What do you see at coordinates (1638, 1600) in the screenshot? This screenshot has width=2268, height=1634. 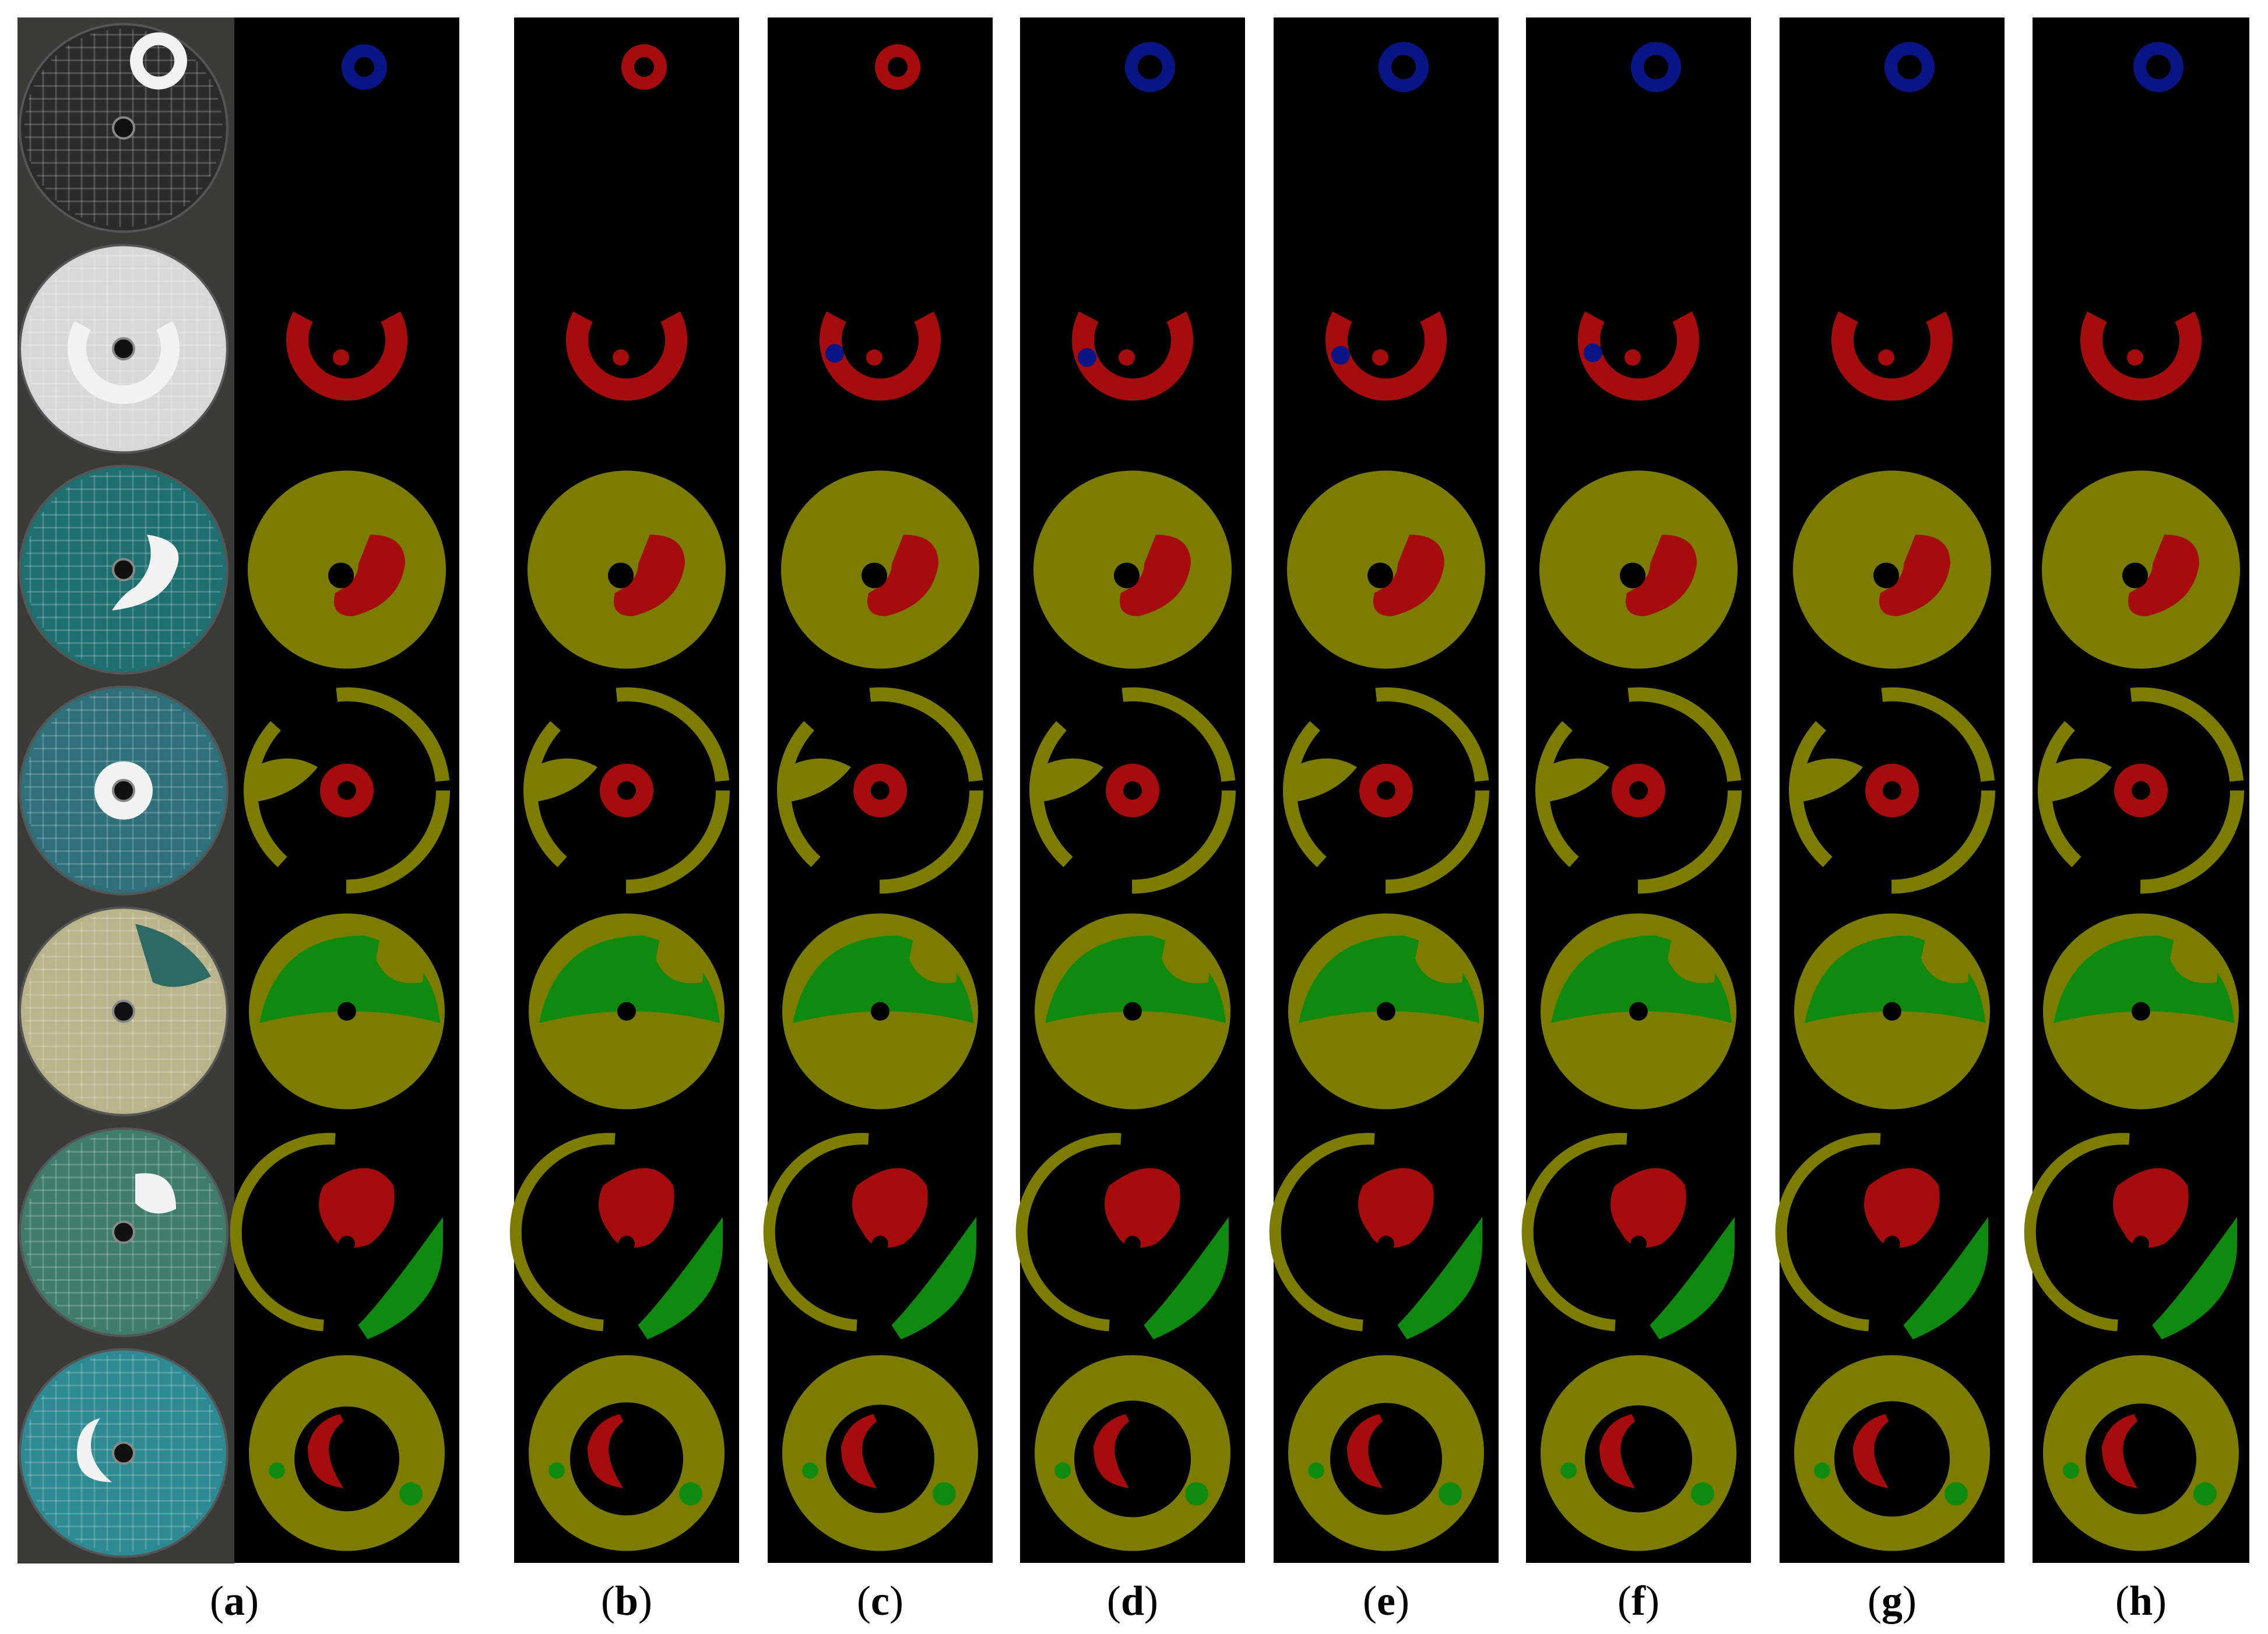 I see `panel-label-f: (f)` at bounding box center [1638, 1600].